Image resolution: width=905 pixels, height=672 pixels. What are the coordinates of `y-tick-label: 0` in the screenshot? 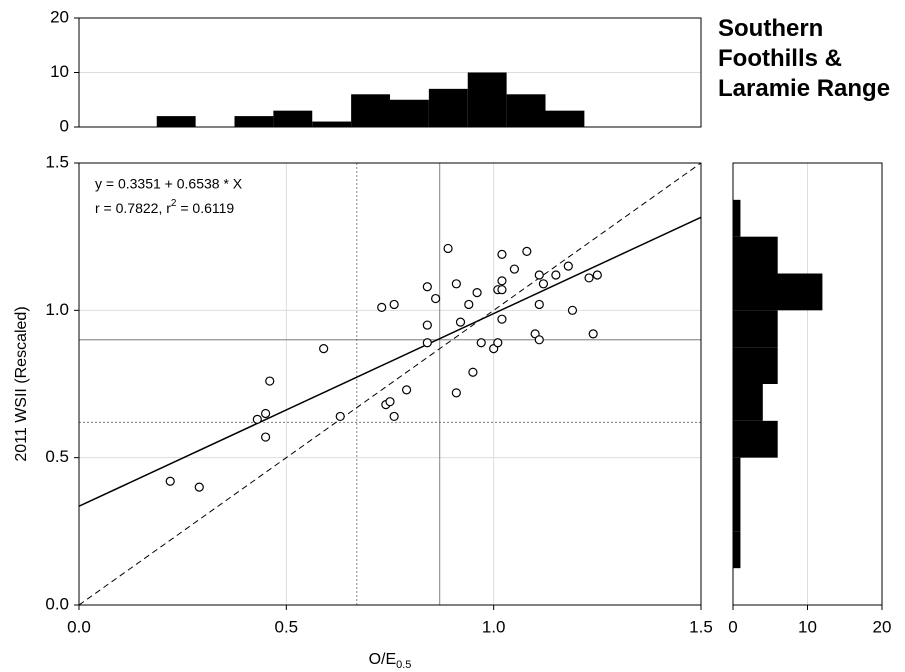 It's located at (64, 125).